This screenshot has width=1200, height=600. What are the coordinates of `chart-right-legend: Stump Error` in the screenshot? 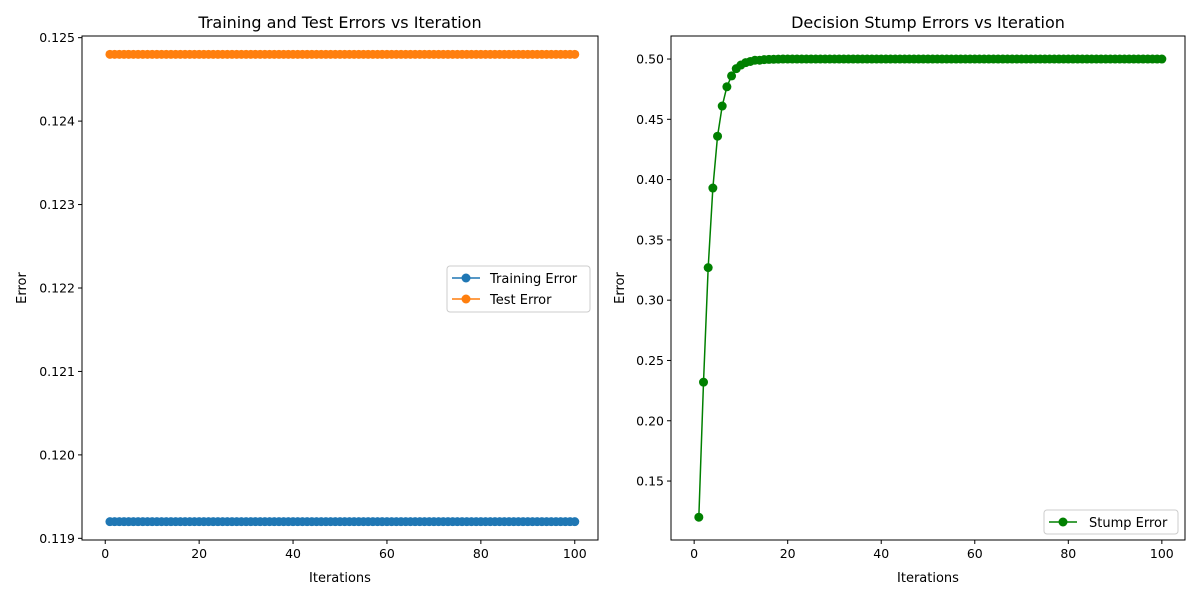 It's located at (1111, 522).